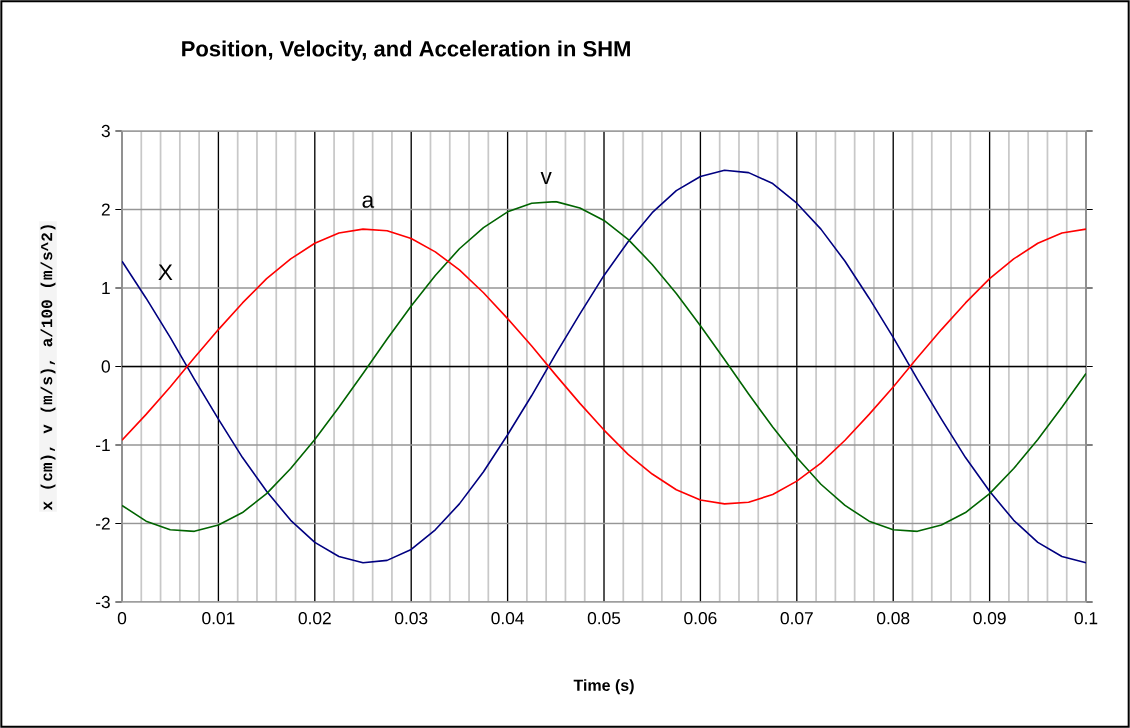 This screenshot has height=728, width=1130. Describe the element at coordinates (106, 288) in the screenshot. I see `y-tick-label: 1` at that location.